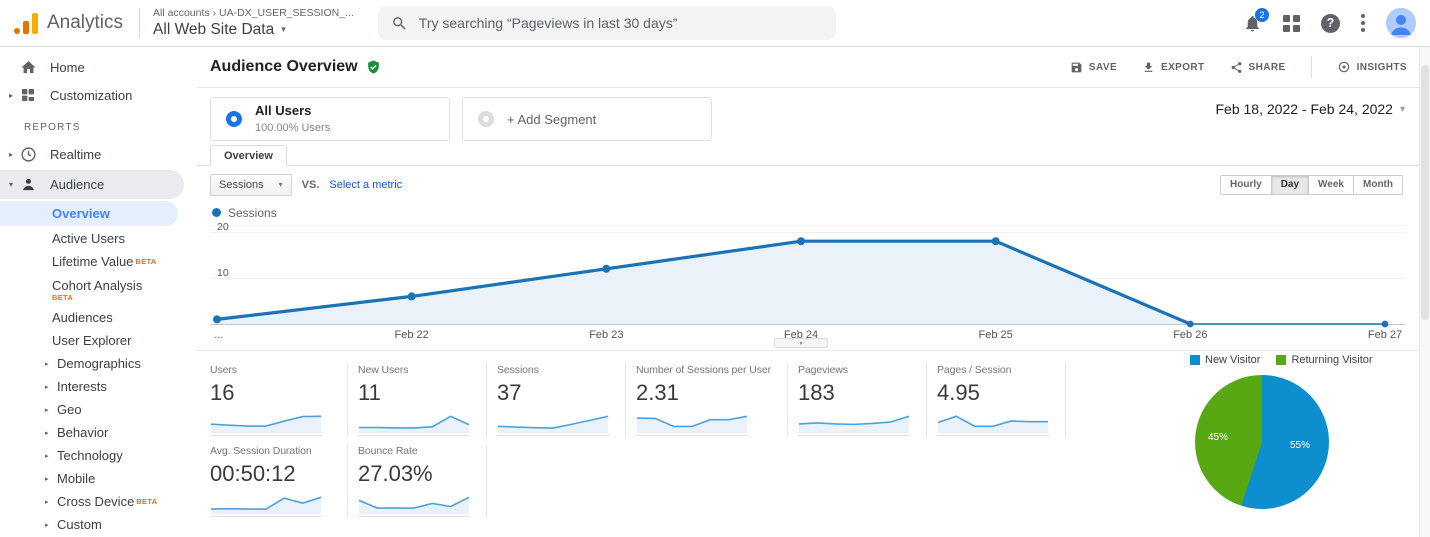  What do you see at coordinates (104, 261) in the screenshot?
I see `sidebar-item-lifetime-value: Lifetime Value BETA` at bounding box center [104, 261].